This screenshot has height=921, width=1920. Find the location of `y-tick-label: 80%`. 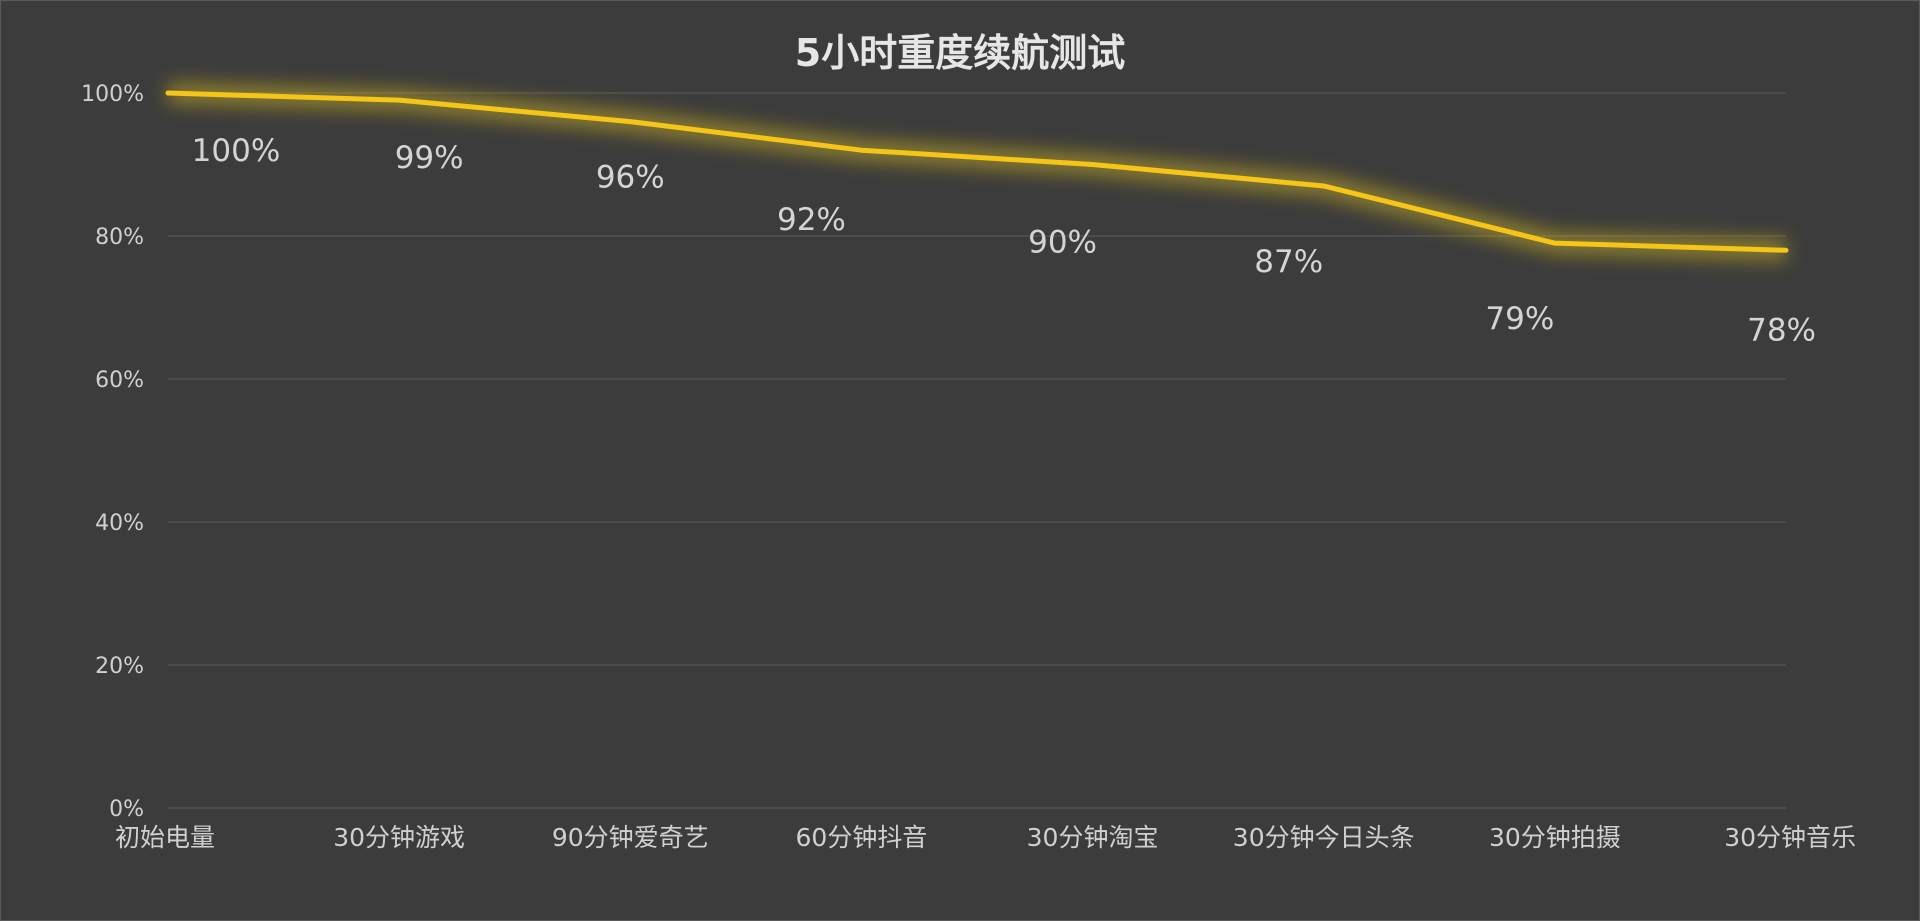

y-tick-label: 80% is located at coordinates (119, 237).